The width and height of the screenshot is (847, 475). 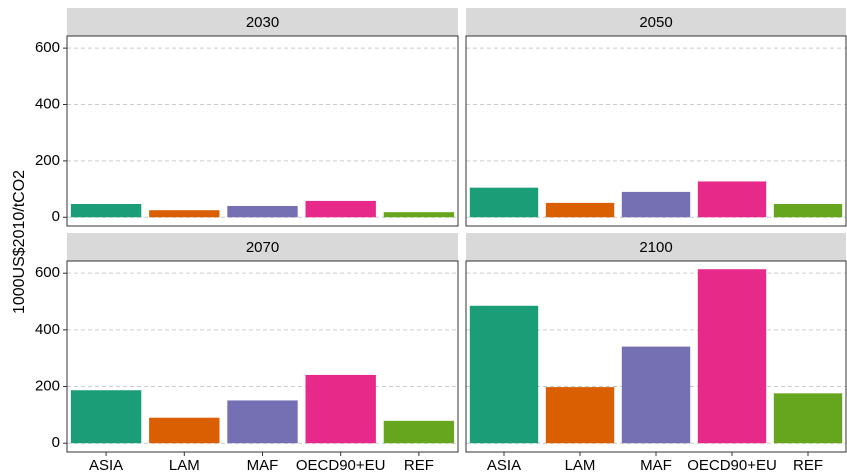 I want to click on facet-title: 2070, so click(x=262, y=247).